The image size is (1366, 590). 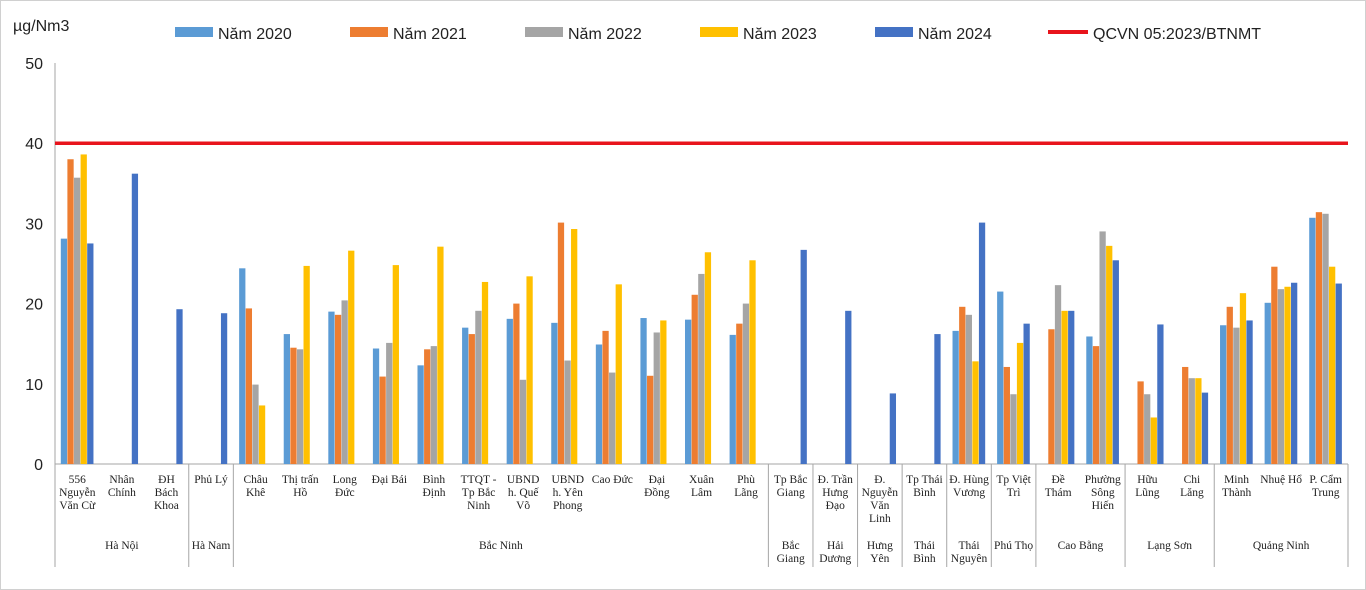 What do you see at coordinates (78, 480) in the screenshot?
I see `x-tick-label: 556` at bounding box center [78, 480].